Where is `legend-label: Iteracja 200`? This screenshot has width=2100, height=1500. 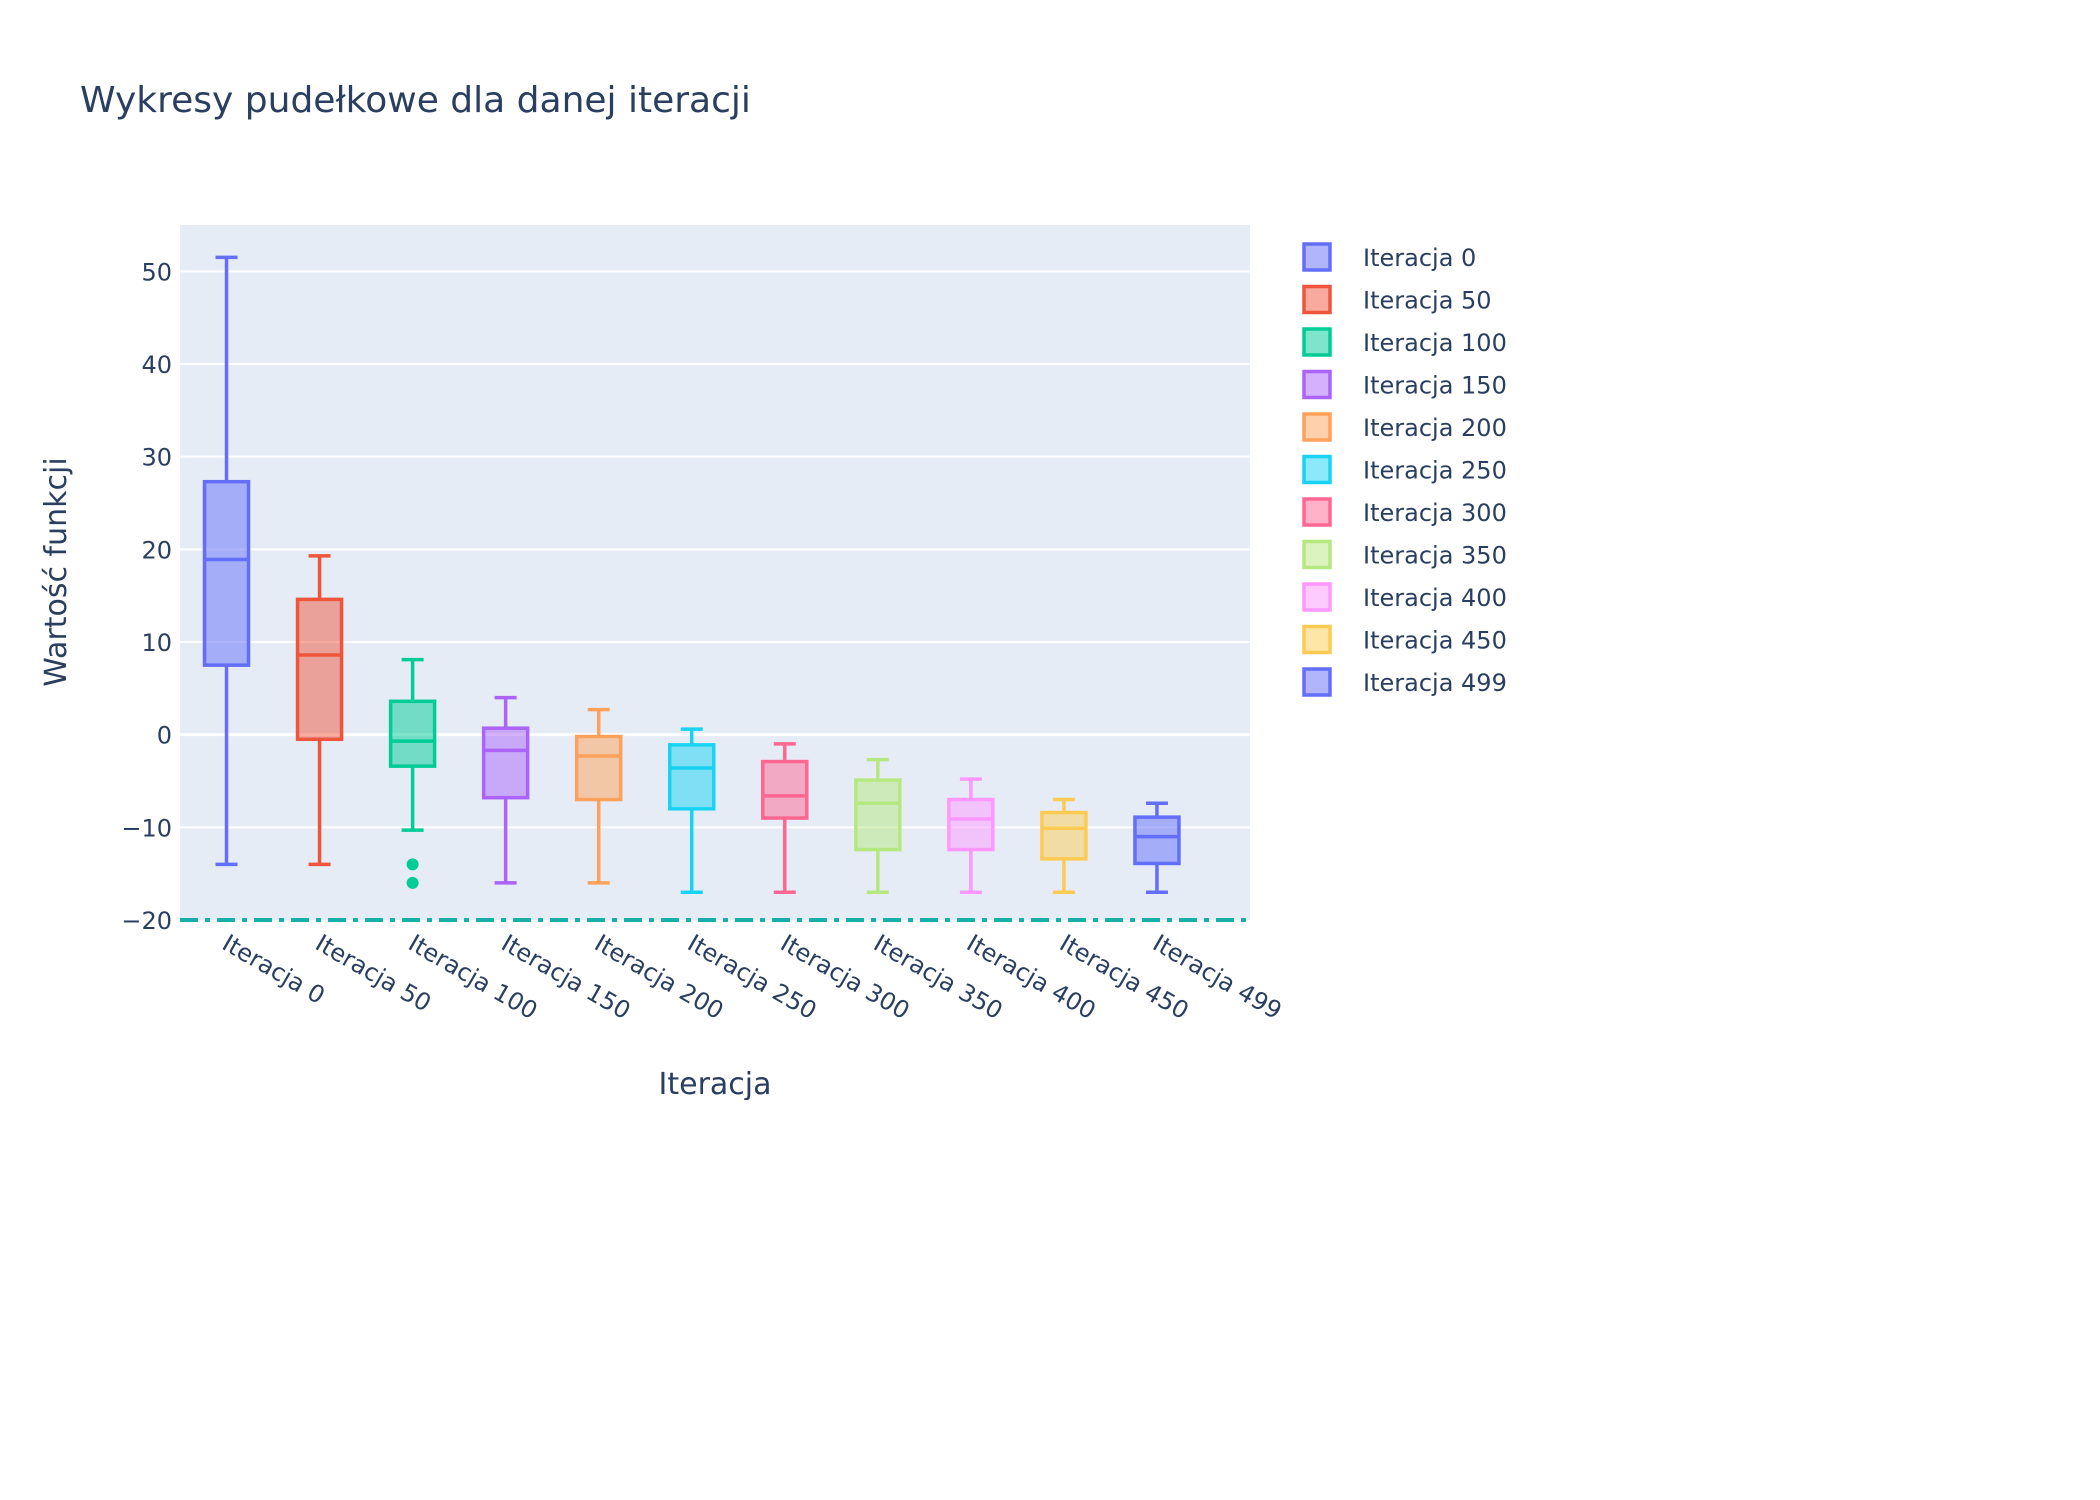
legend-label: Iteracja 200 is located at coordinates (1435, 428).